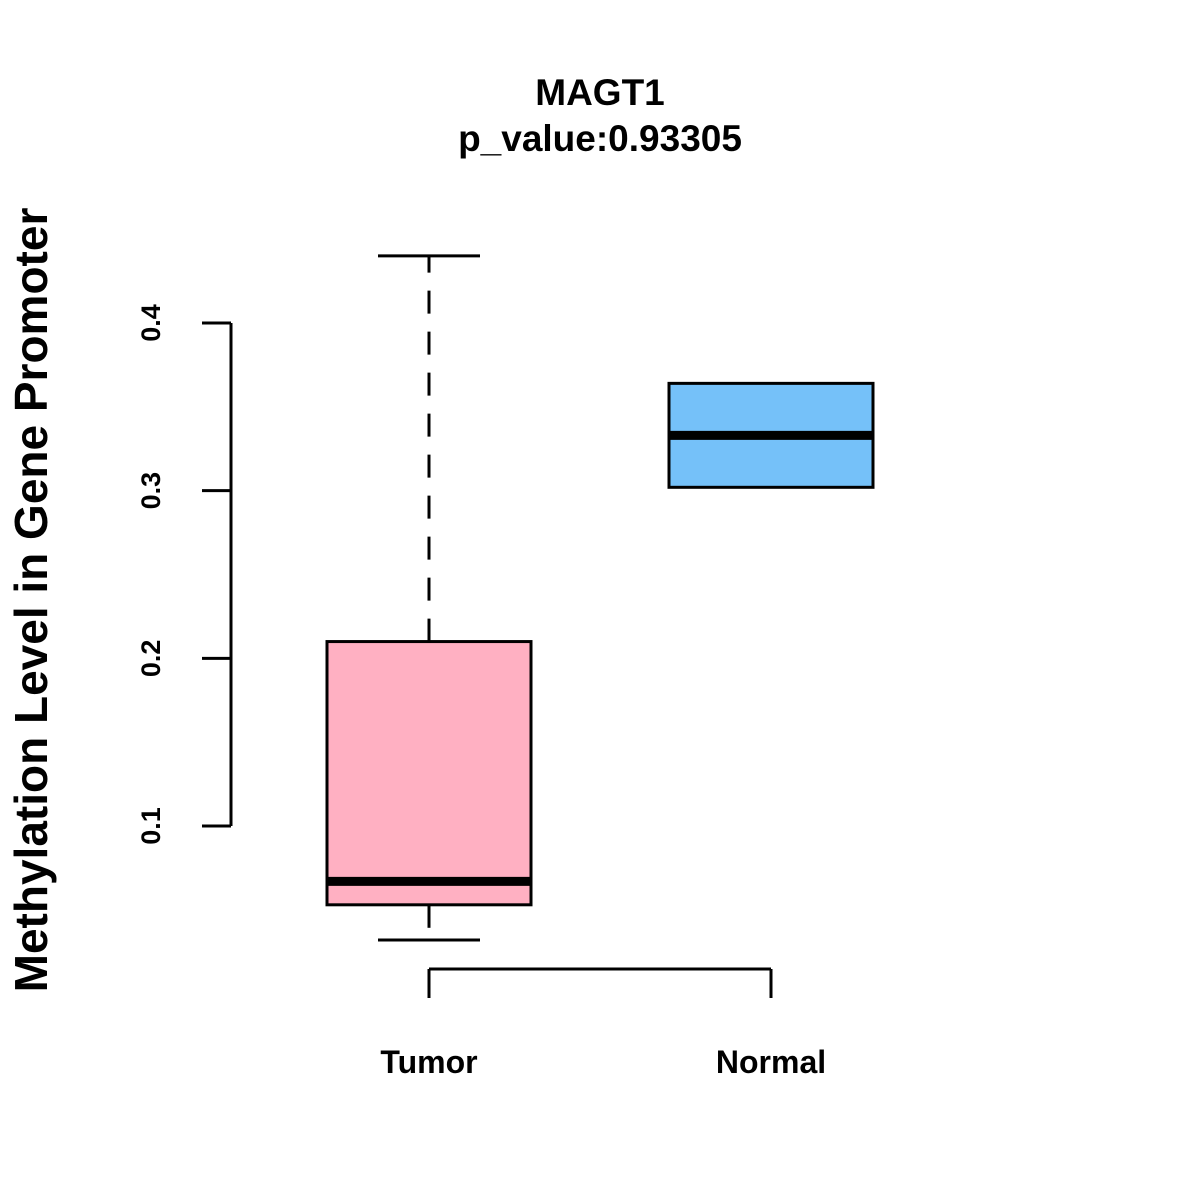  What do you see at coordinates (428, 1062) in the screenshot?
I see `x-tick-label-tumor: Tumor` at bounding box center [428, 1062].